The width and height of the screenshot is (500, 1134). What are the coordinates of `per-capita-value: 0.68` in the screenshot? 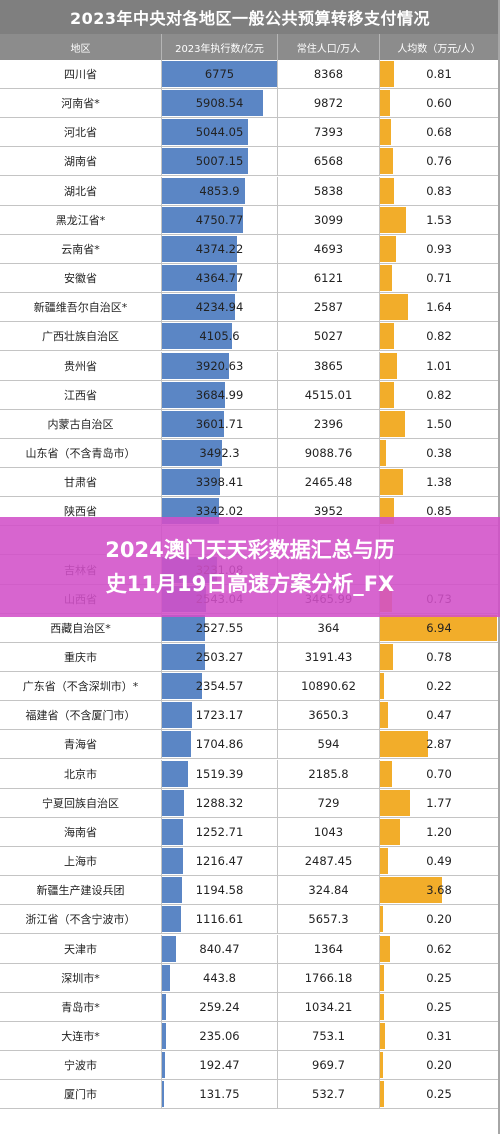 It's located at (439, 132).